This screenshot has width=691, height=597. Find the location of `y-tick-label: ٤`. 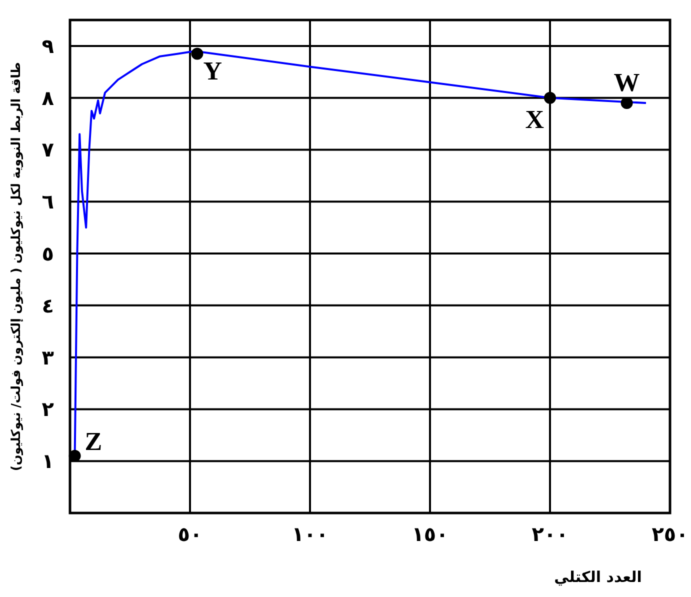

y-tick-label: ٤ is located at coordinates (48, 305).